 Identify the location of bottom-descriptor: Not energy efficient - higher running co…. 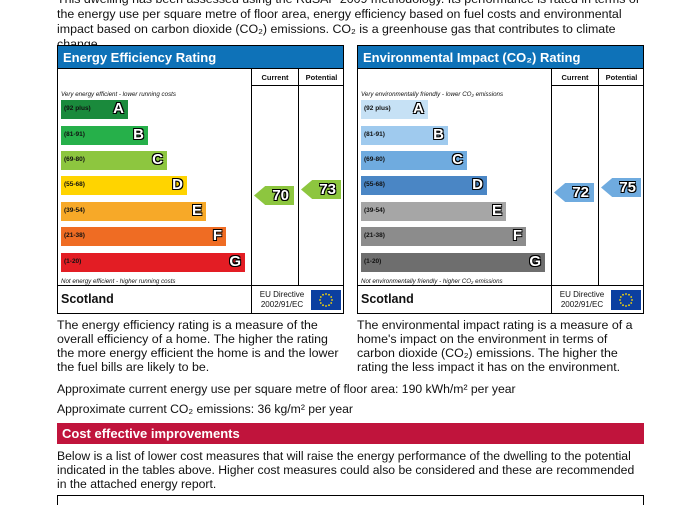
(118, 281).